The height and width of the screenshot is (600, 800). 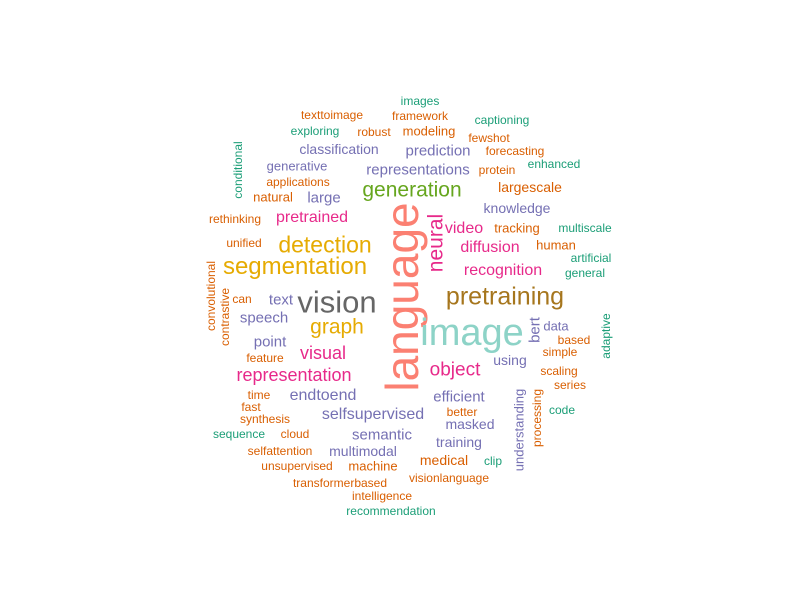 I want to click on word: diffusion, so click(x=490, y=247).